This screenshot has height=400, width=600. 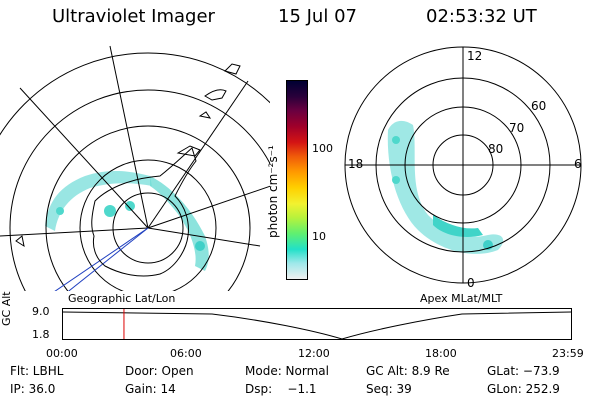 I want to click on mlt-0-label: 0, so click(x=471, y=283).